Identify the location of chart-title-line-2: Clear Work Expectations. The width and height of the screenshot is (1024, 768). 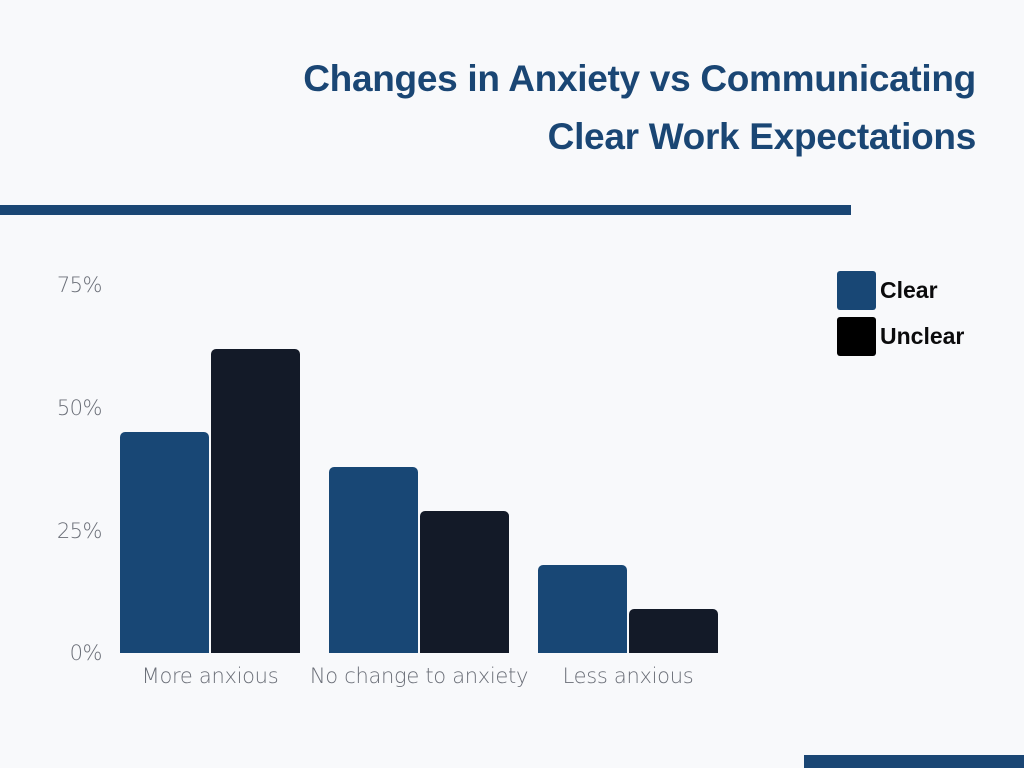
(762, 136).